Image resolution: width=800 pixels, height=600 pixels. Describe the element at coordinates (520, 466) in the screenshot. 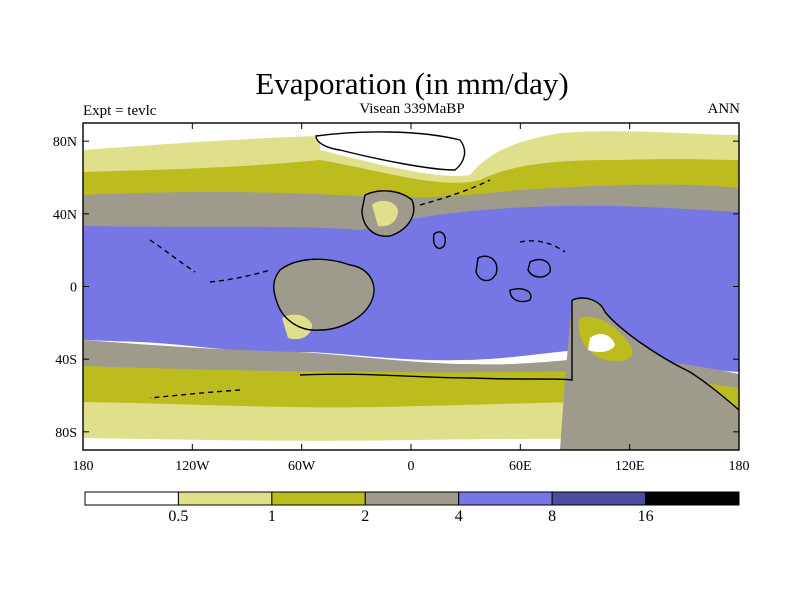

I see `x-tick-label: 60E` at that location.